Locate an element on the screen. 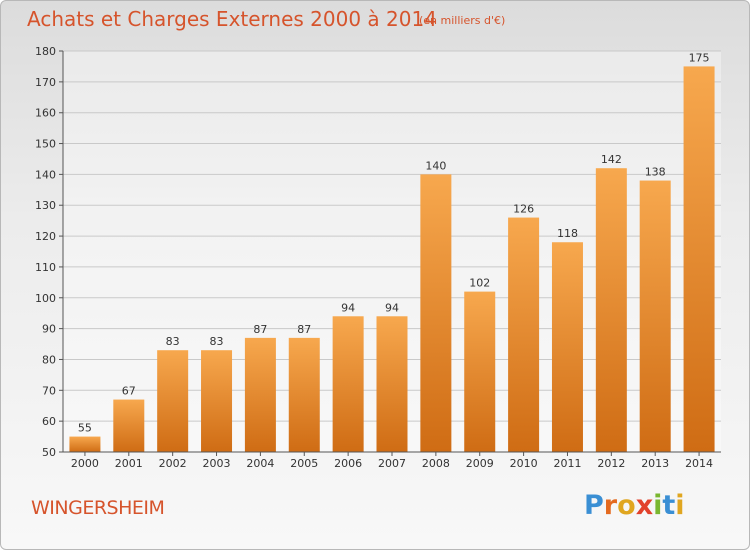  x-tick-label: 2003 is located at coordinates (217, 463).